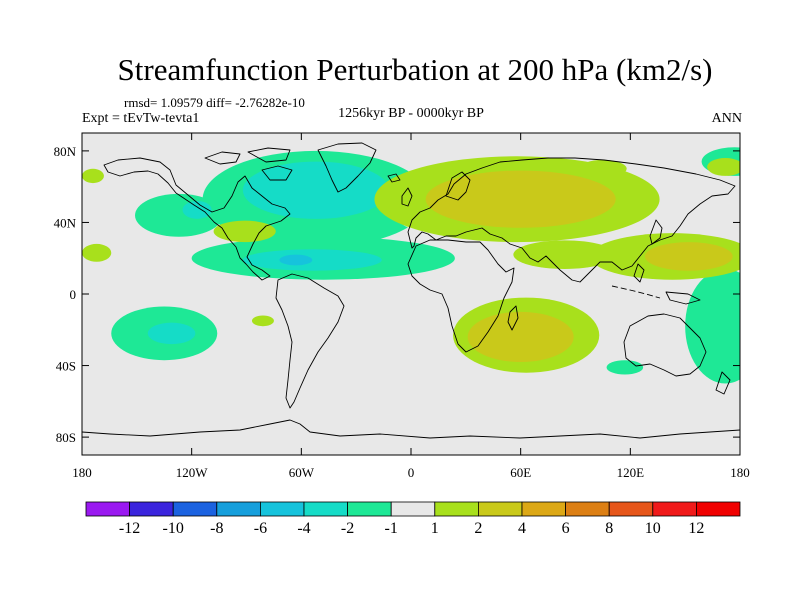 Image resolution: width=800 pixels, height=600 pixels. I want to click on colorbar-label: 8, so click(609, 528).